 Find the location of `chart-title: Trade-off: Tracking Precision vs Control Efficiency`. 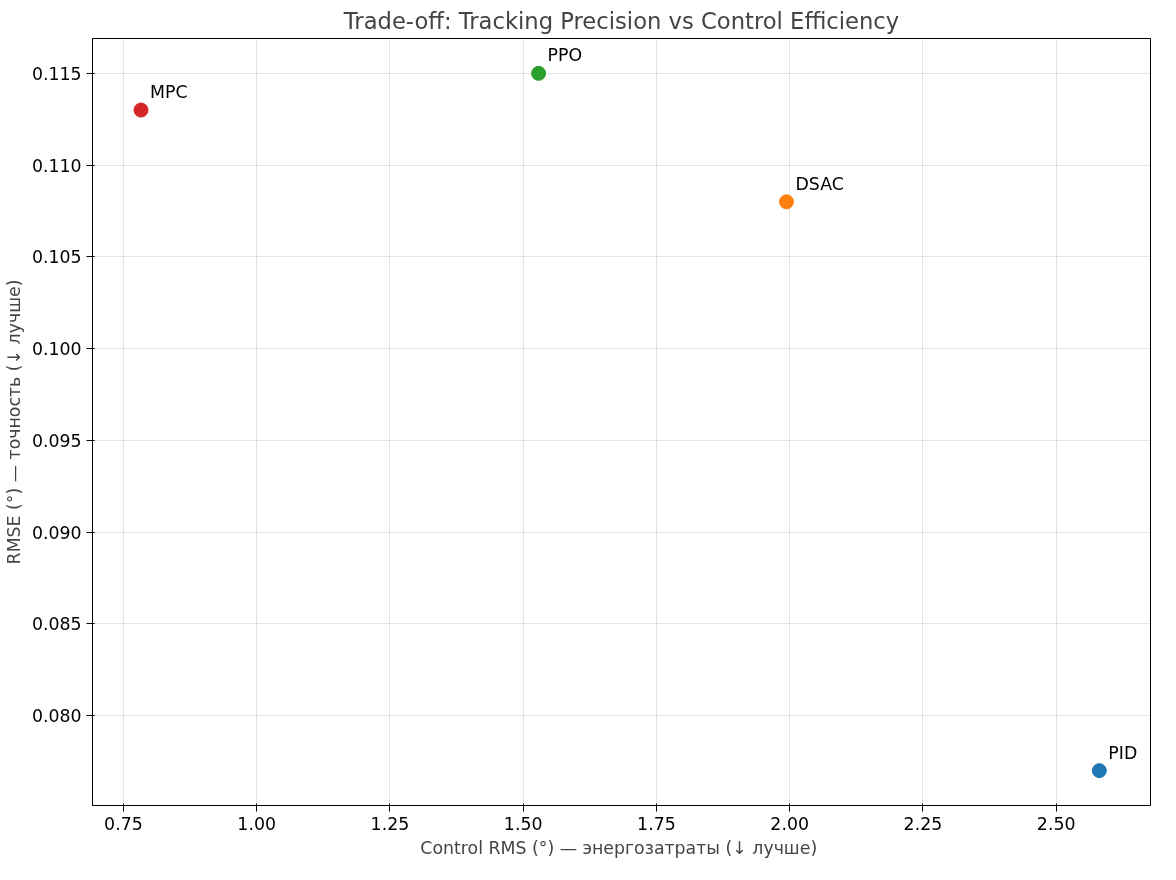

chart-title: Trade-off: Tracking Precision vs Control Efficiency is located at coordinates (621, 20).